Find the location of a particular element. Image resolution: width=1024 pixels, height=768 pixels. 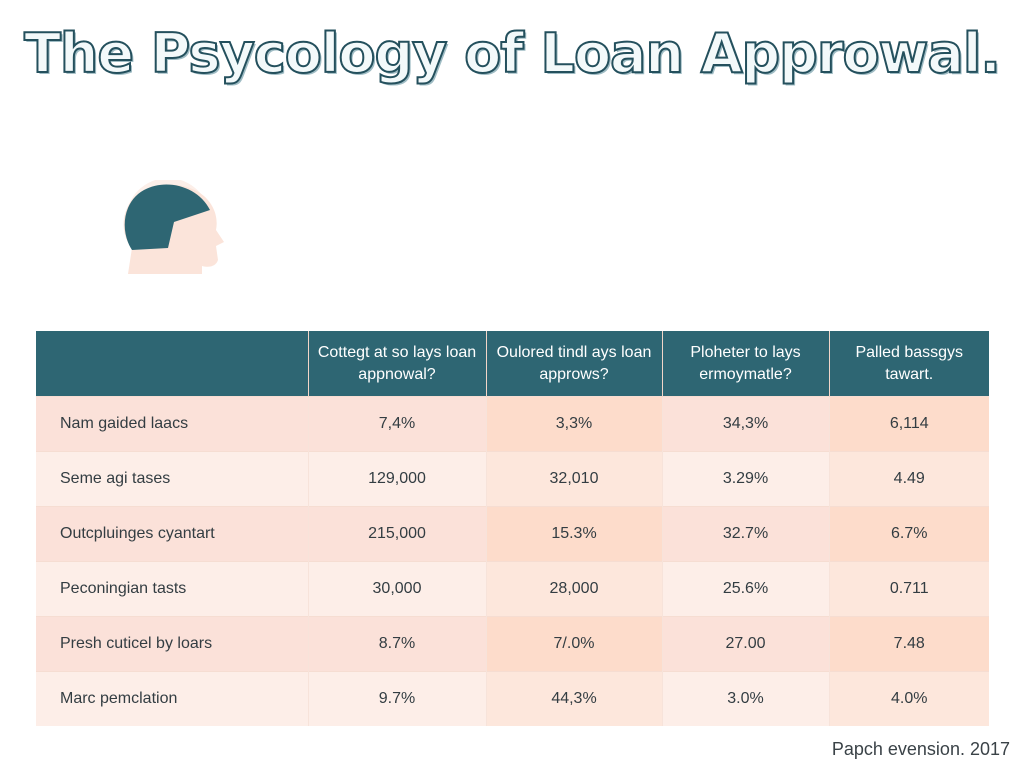

table-cell: 3.29% is located at coordinates (745, 479).